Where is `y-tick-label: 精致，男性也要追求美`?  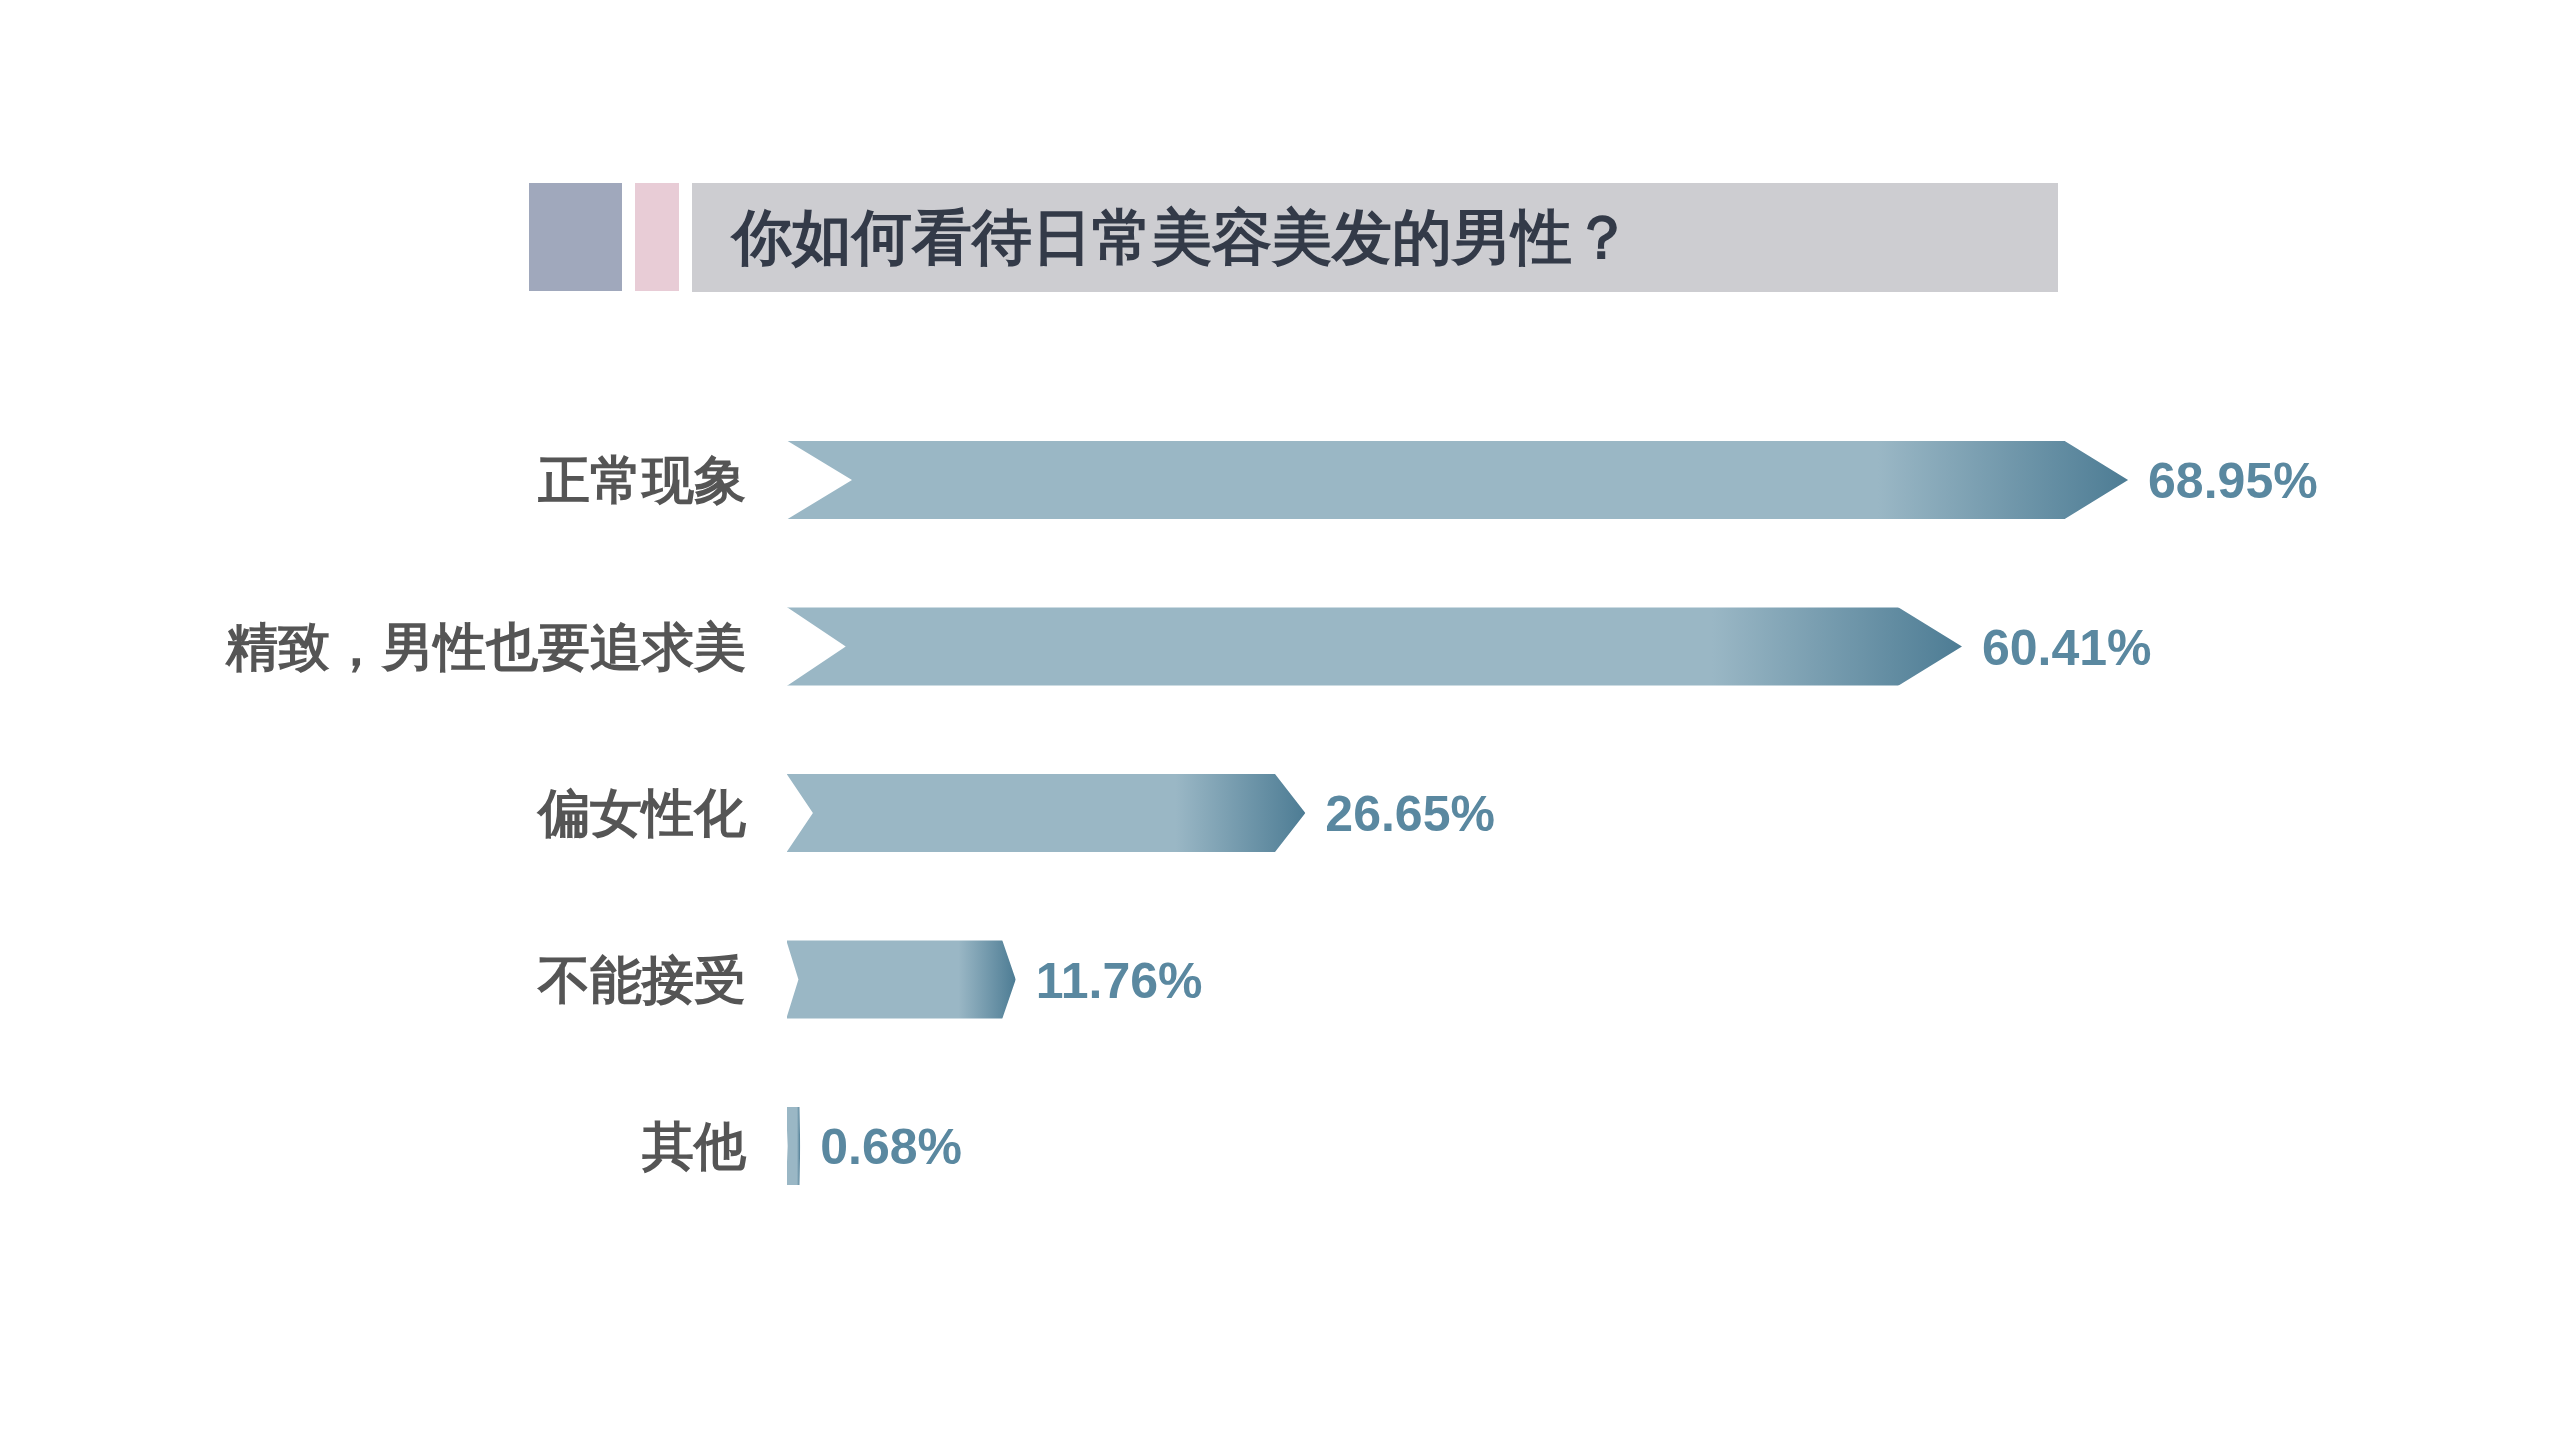 y-tick-label: 精致，男性也要追求美 is located at coordinates (485, 646).